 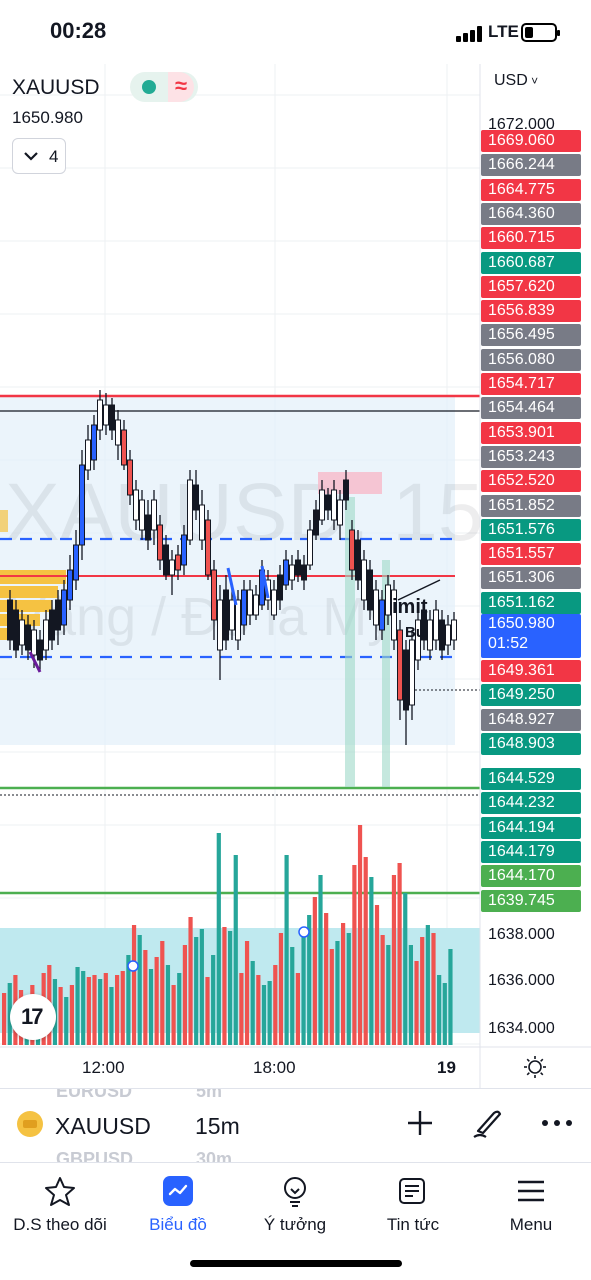 I want to click on chart-symbol: XAUUSD, so click(x=56, y=87).